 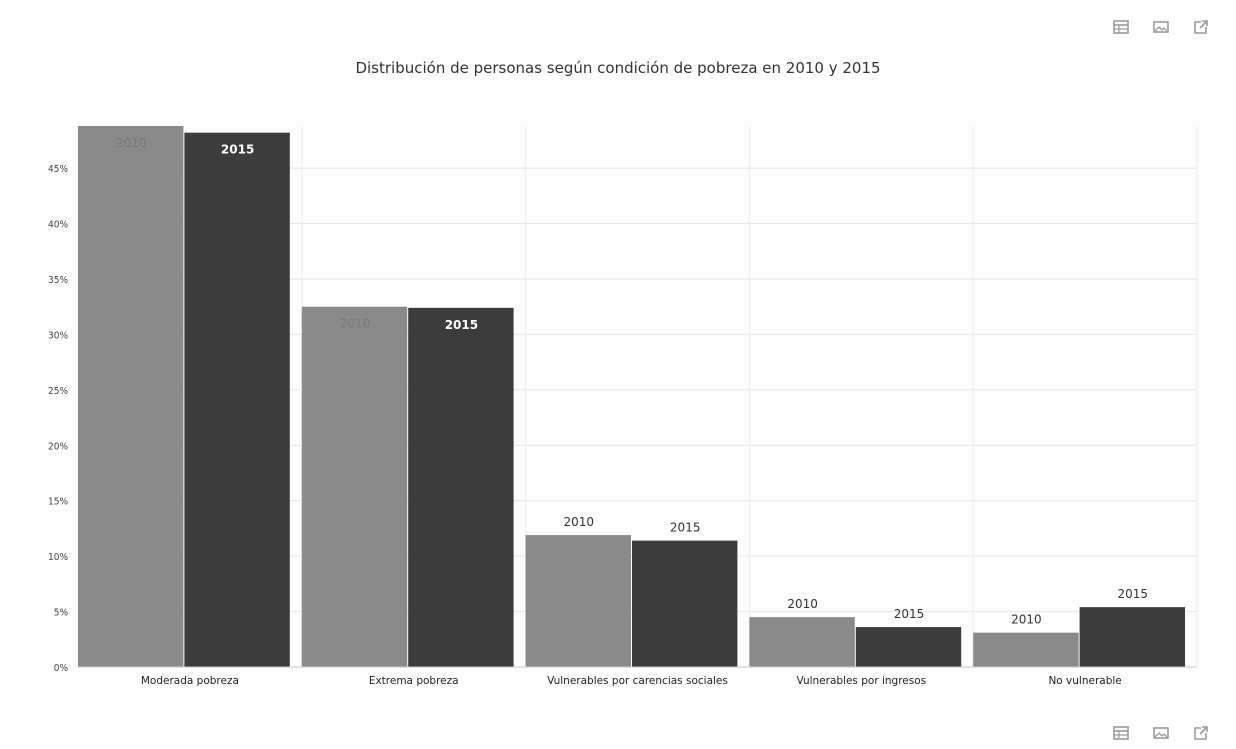 What do you see at coordinates (58, 391) in the screenshot?
I see `y-tick-label: 25%` at bounding box center [58, 391].